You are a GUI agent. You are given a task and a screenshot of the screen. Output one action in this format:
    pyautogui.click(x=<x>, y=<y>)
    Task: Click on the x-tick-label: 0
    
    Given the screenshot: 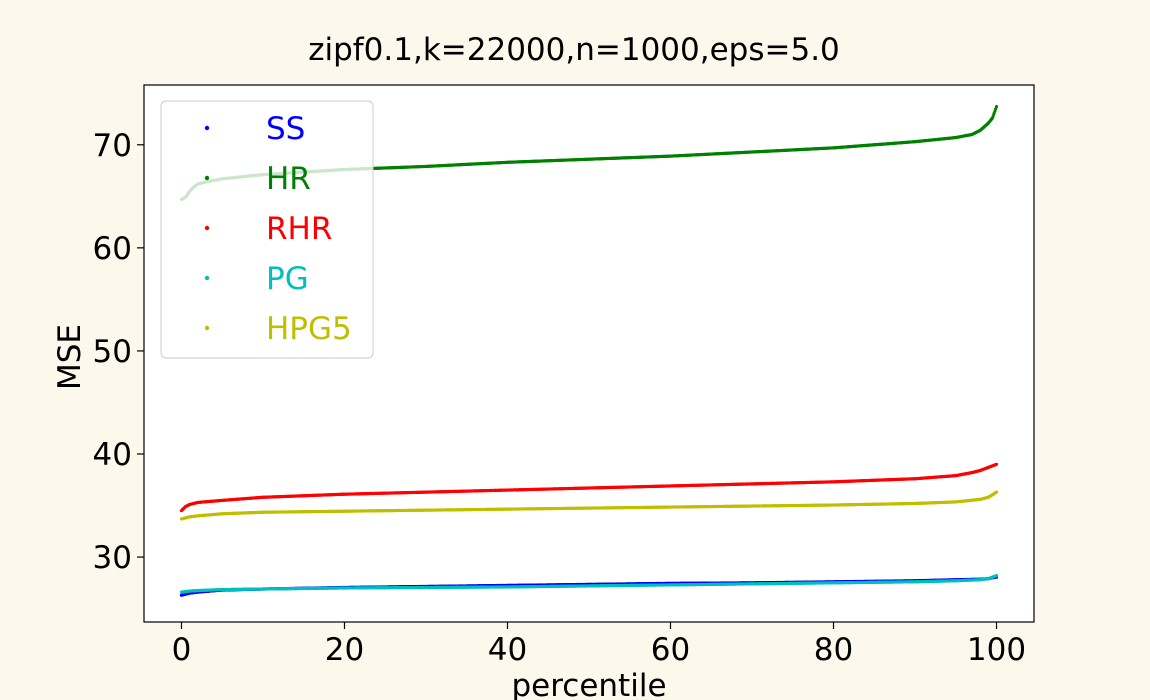 What is the action you would take?
    pyautogui.click(x=182, y=650)
    